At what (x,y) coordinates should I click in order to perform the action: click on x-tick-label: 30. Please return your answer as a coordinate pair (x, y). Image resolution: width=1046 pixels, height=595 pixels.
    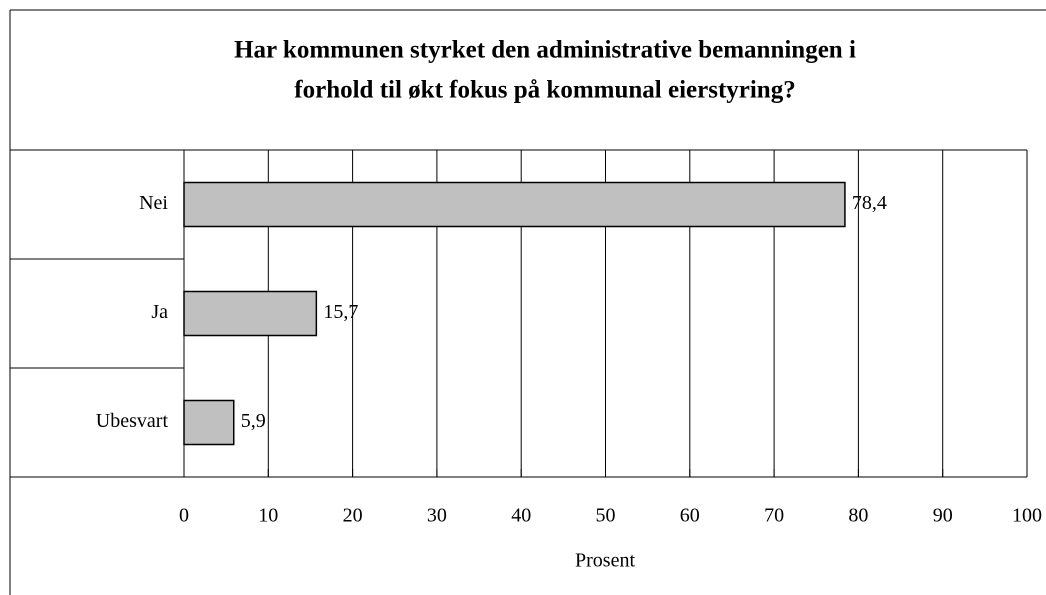
    Looking at the image, I should click on (437, 516).